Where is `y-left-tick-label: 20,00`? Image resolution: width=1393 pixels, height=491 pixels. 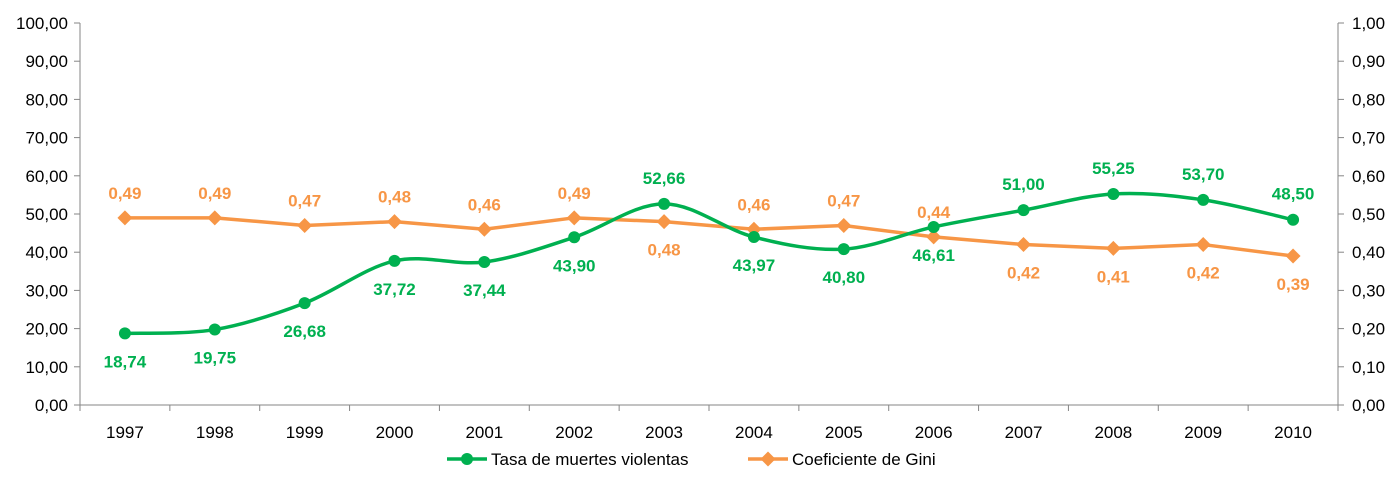 y-left-tick-label: 20,00 is located at coordinates (46, 329).